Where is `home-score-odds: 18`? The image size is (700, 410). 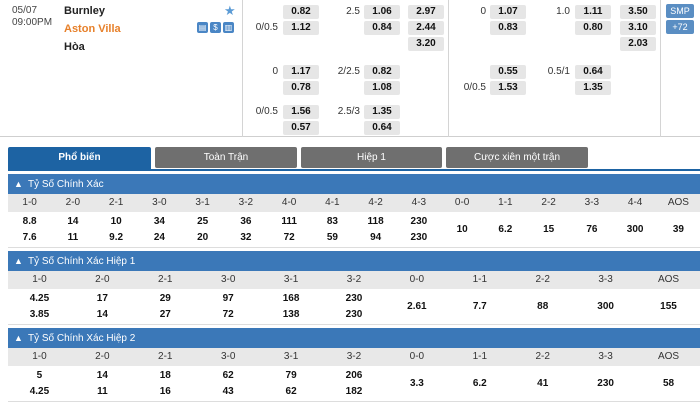 home-score-odds: 18 is located at coordinates (165, 375).